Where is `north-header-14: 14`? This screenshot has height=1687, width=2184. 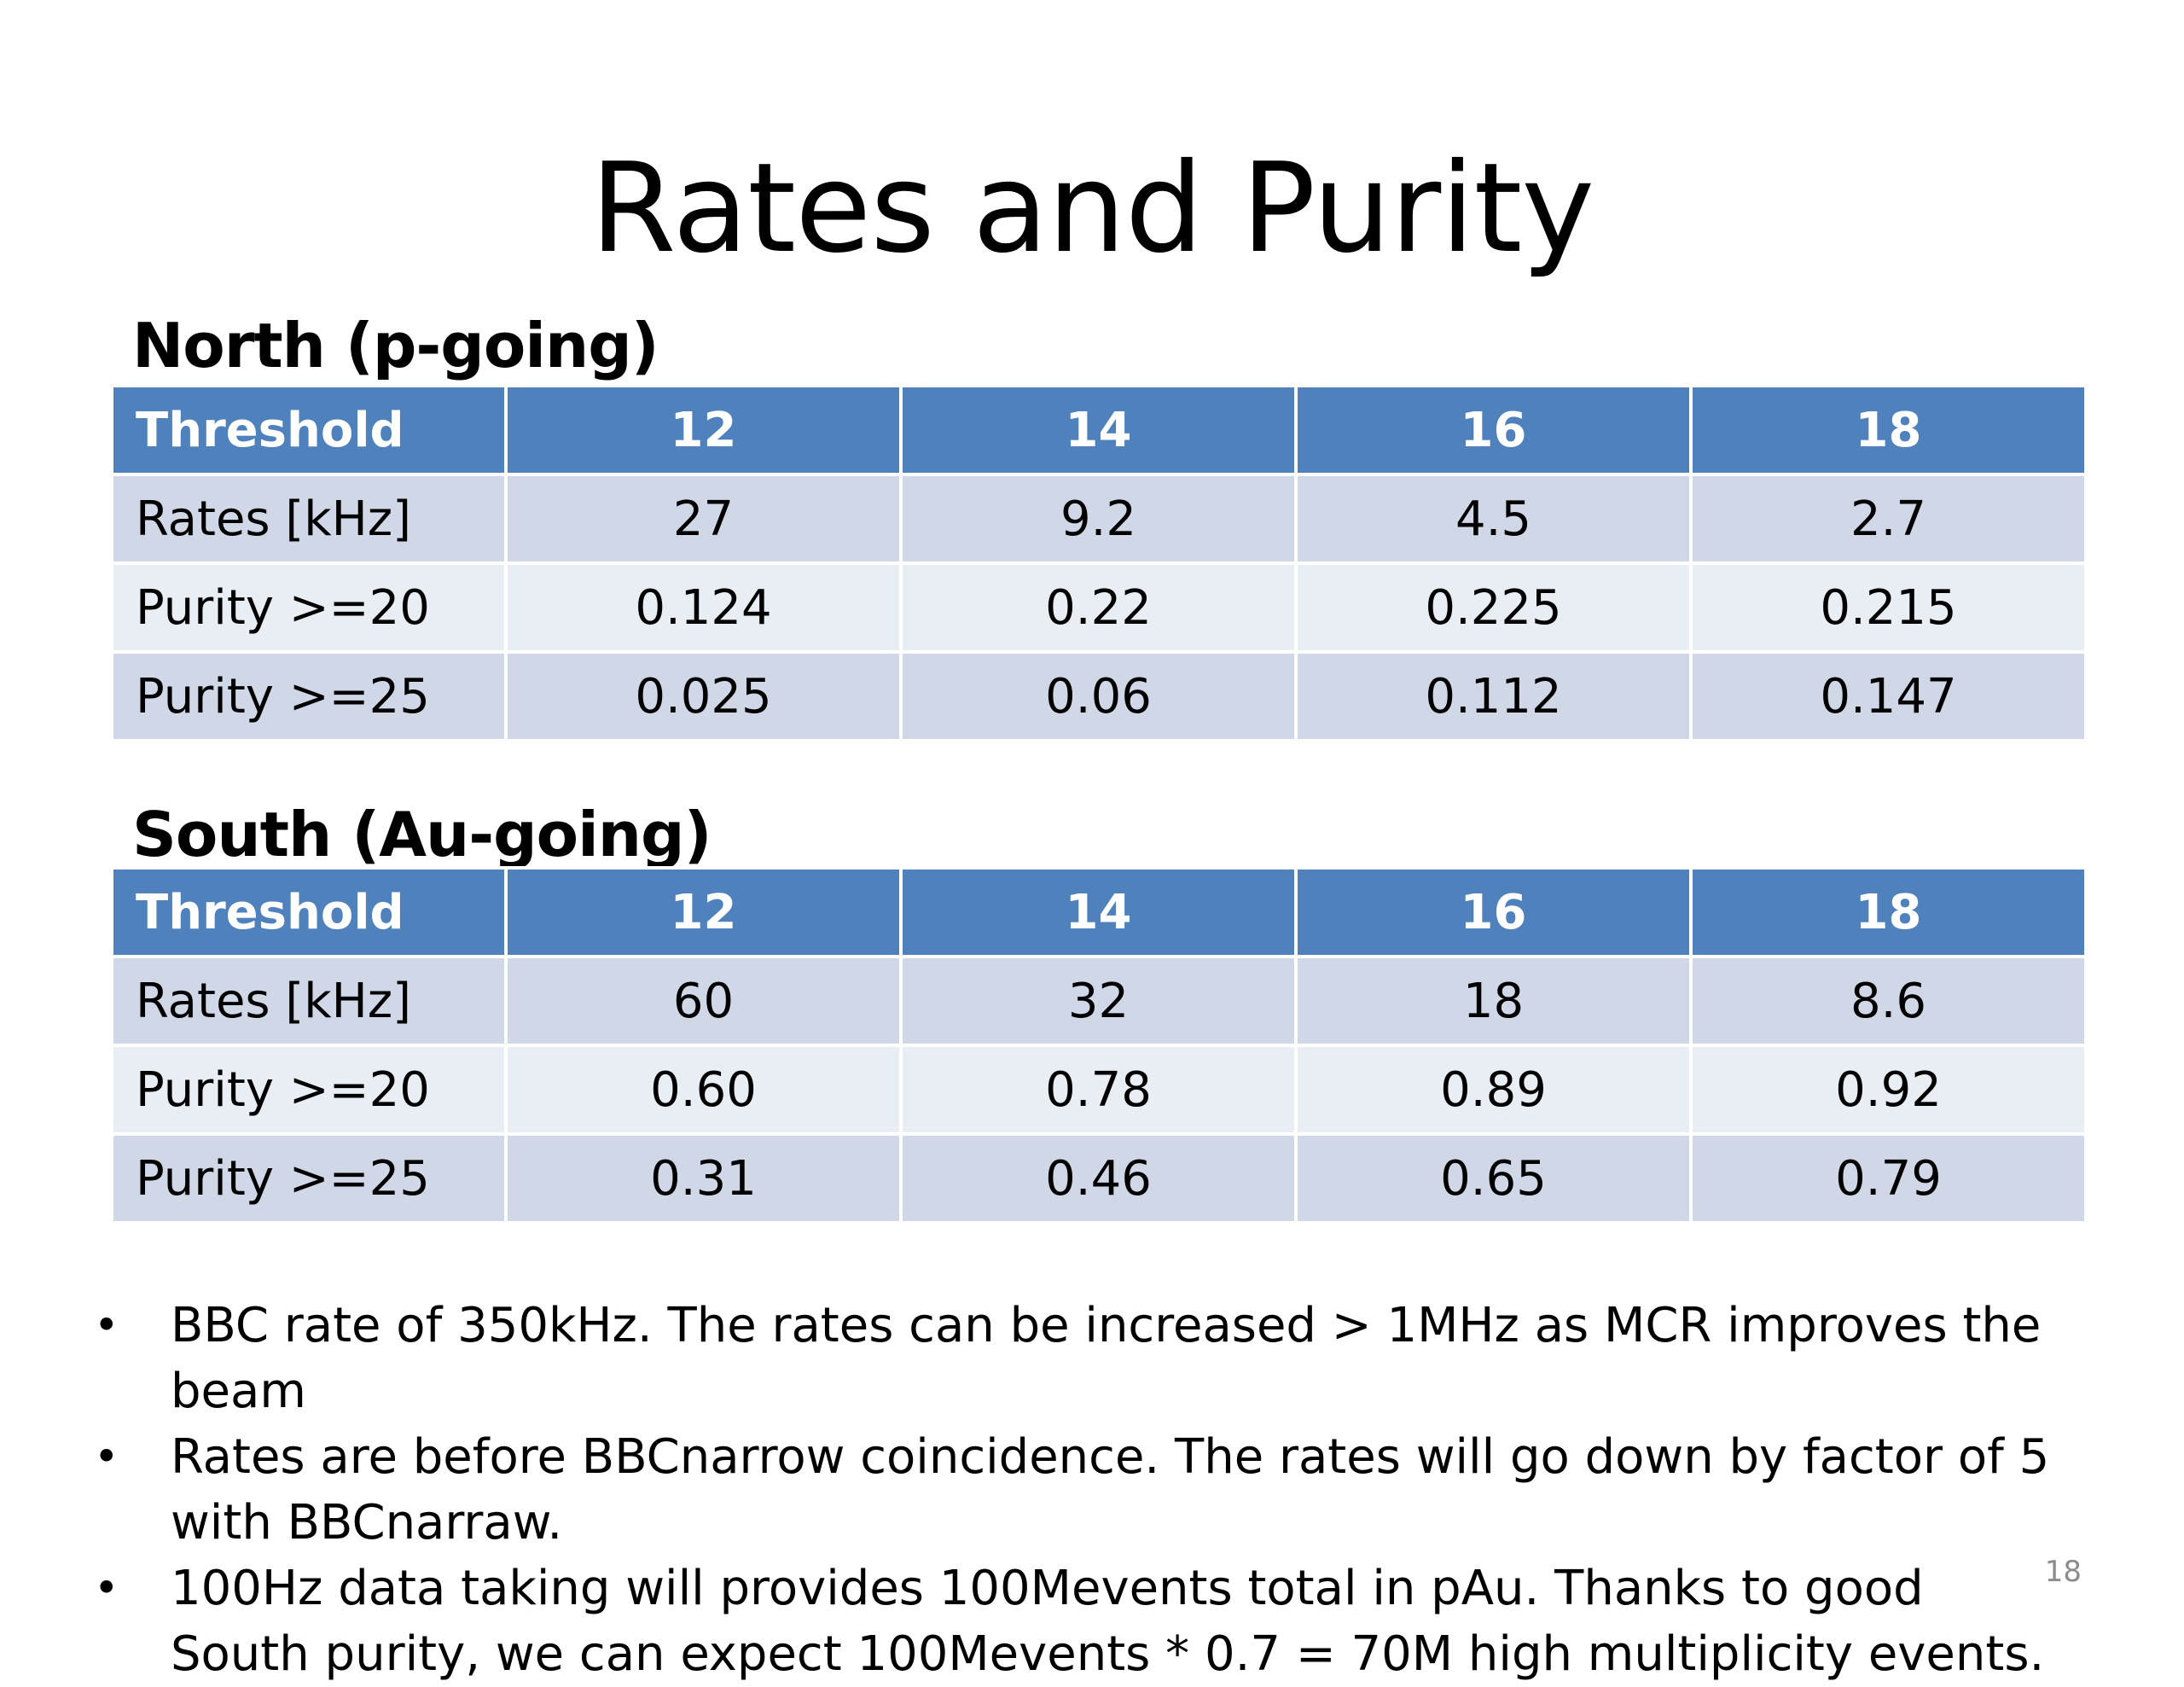
north-header-14: 14 is located at coordinates (1098, 430).